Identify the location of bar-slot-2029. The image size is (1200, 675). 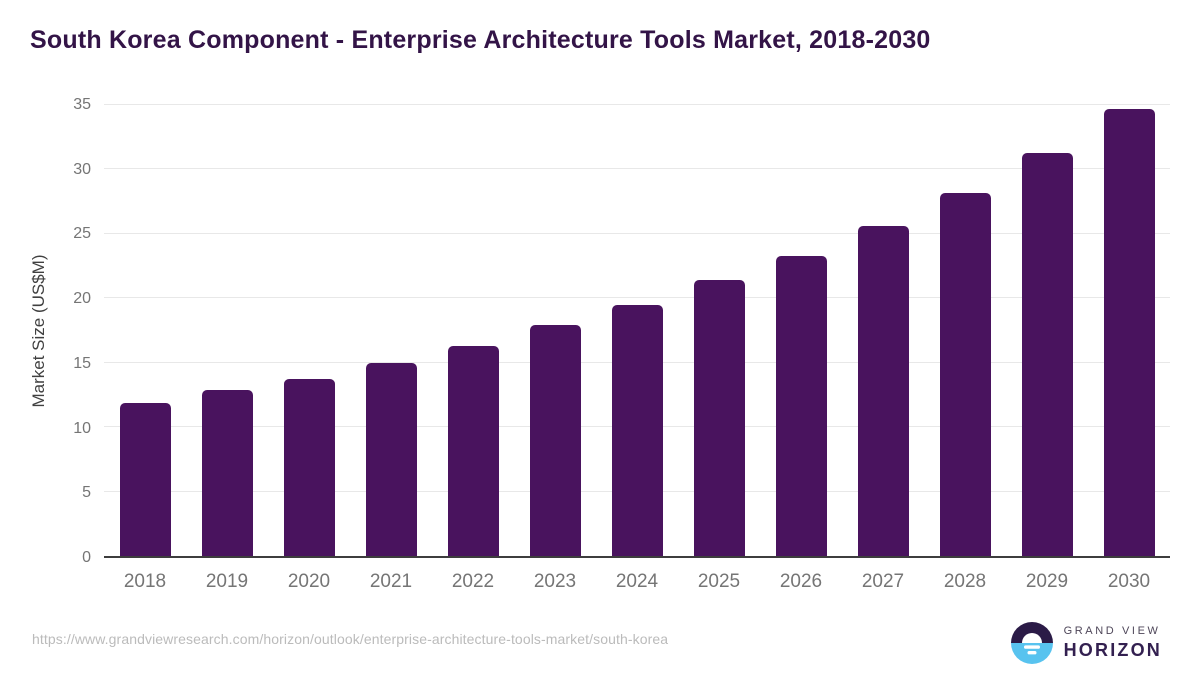
(1047, 330).